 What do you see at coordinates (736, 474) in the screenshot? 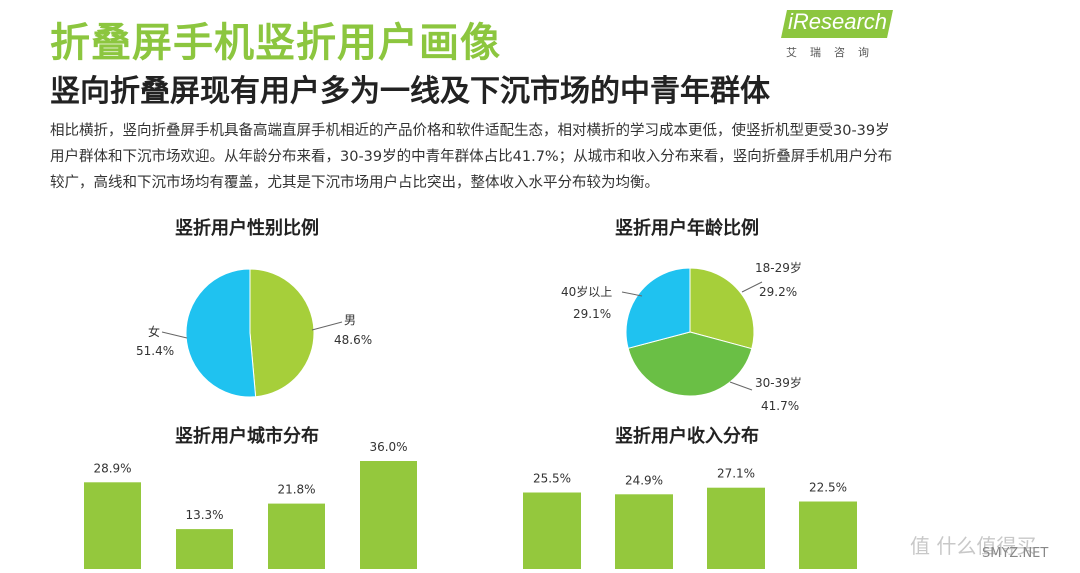
I see `bar-value-label: 27.1%` at bounding box center [736, 474].